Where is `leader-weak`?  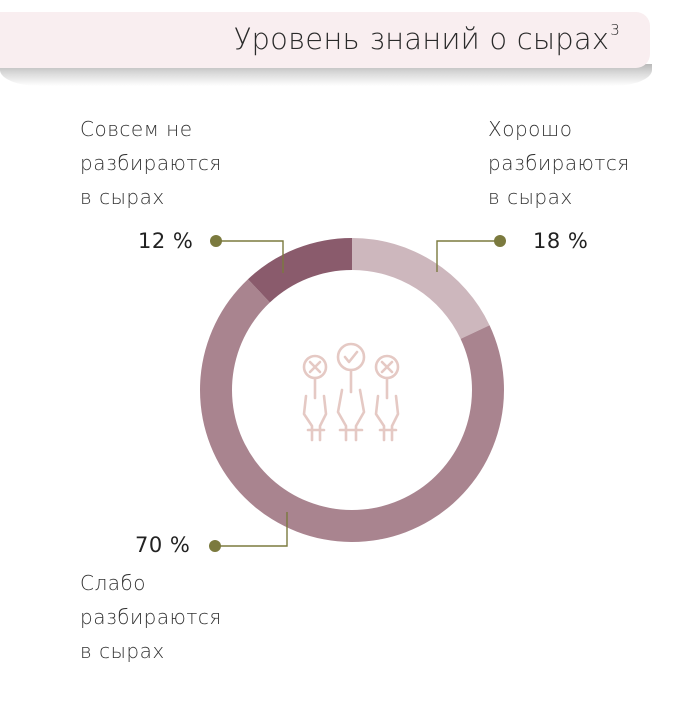
leader-weak is located at coordinates (248, 532).